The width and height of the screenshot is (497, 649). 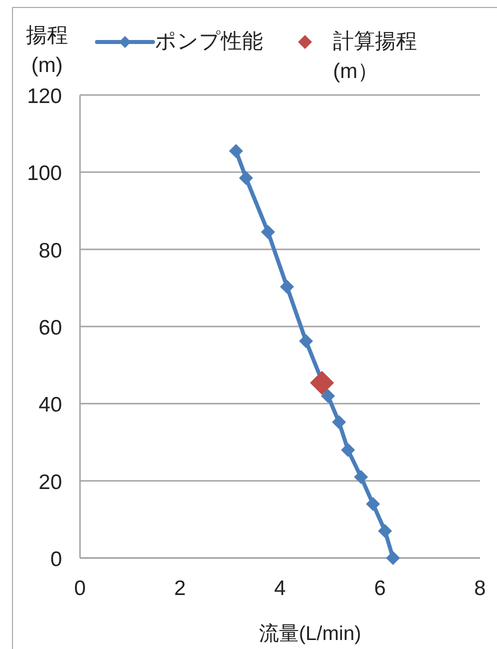 I want to click on legend-label: ポンプ性能, so click(x=209, y=42).